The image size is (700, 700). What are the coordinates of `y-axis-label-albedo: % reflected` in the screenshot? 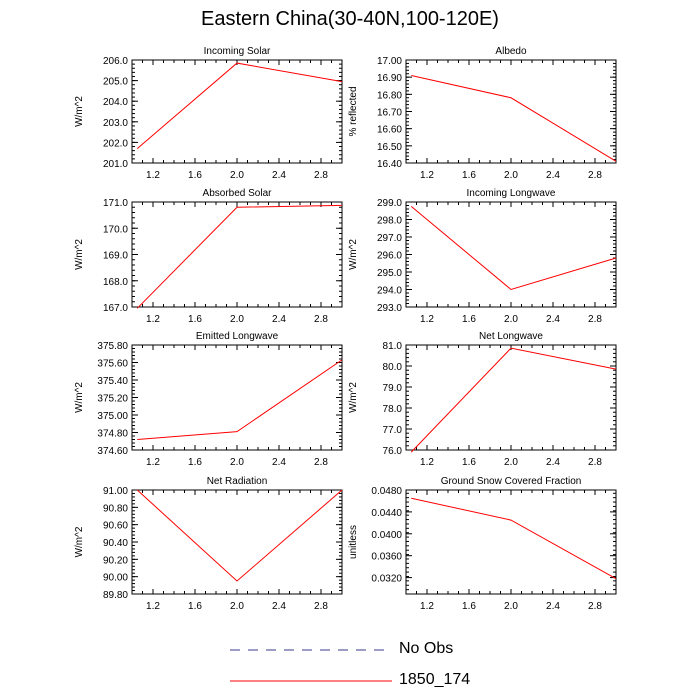 It's located at (353, 111).